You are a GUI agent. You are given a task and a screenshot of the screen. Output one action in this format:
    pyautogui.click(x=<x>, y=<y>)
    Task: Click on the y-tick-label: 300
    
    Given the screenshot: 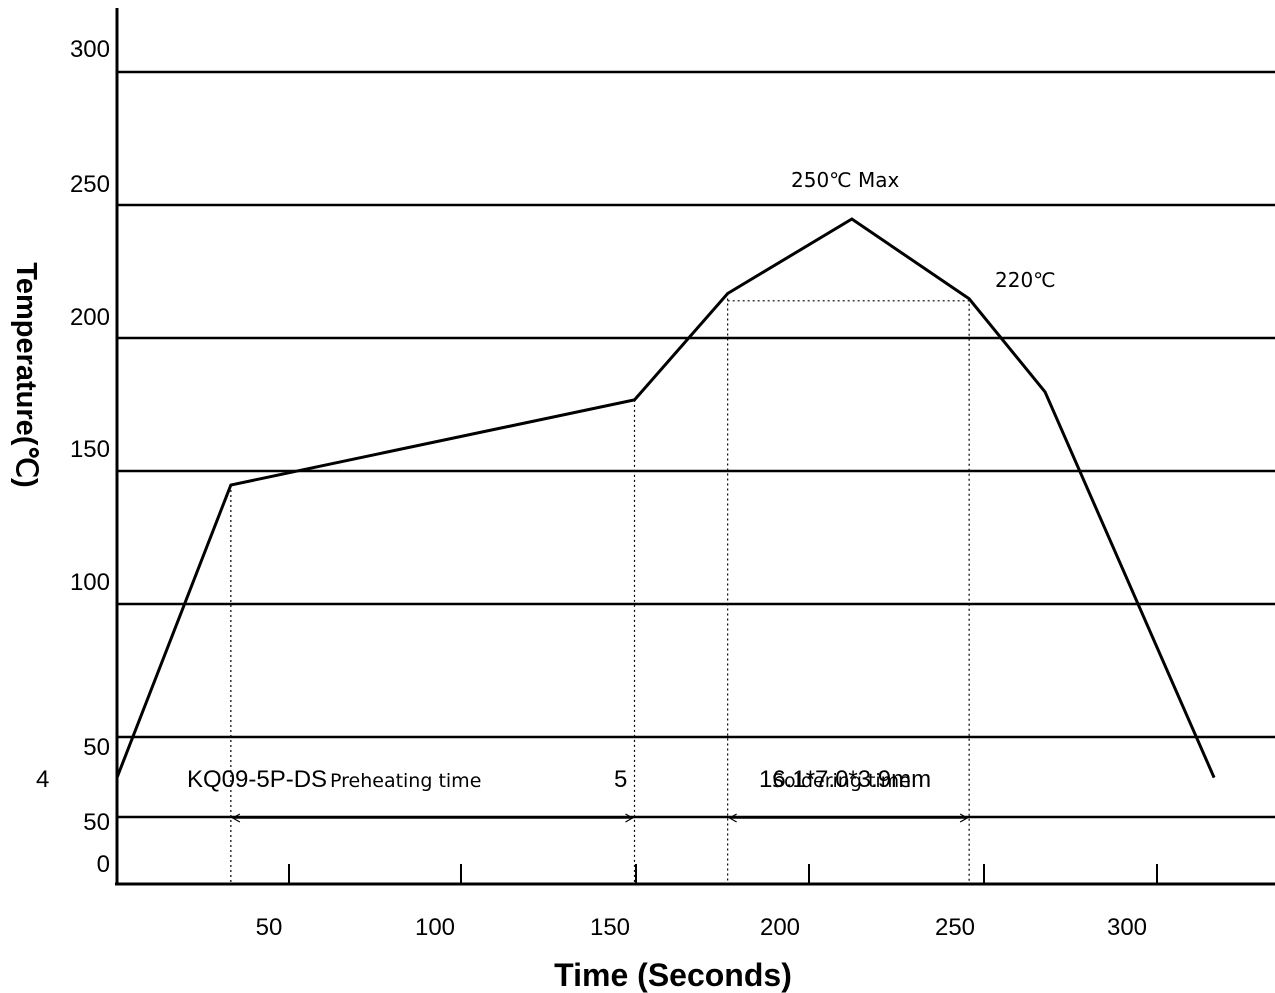 What is the action you would take?
    pyautogui.click(x=90, y=49)
    